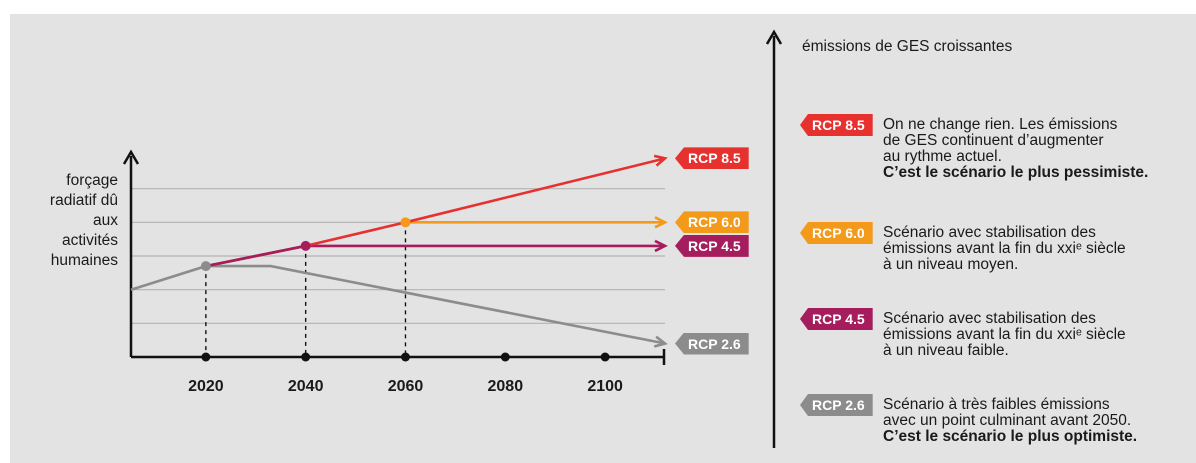 The image size is (1196, 463). I want to click on series-end-tag: RCP 2.6, so click(712, 343).